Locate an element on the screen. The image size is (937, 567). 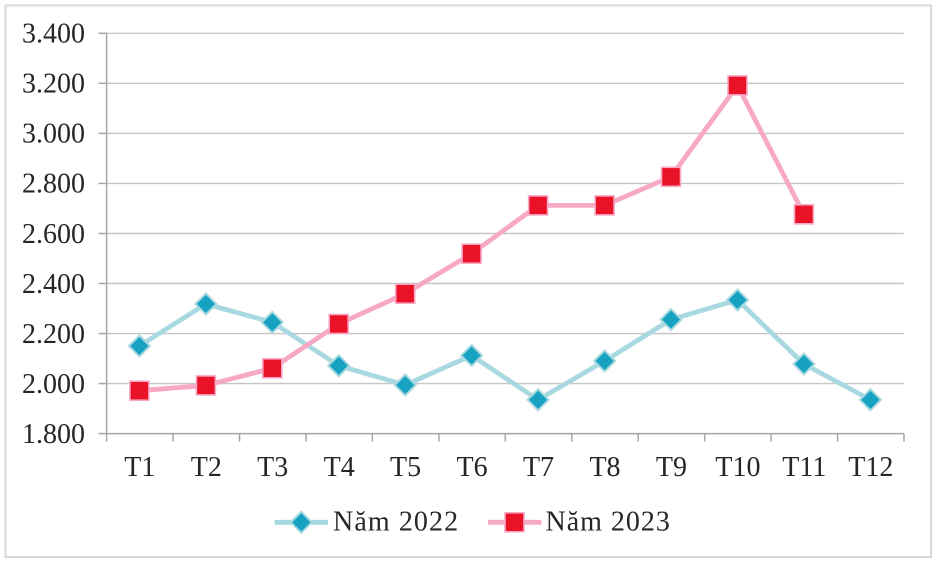
svg-text: T2 is located at coordinates (206, 467).